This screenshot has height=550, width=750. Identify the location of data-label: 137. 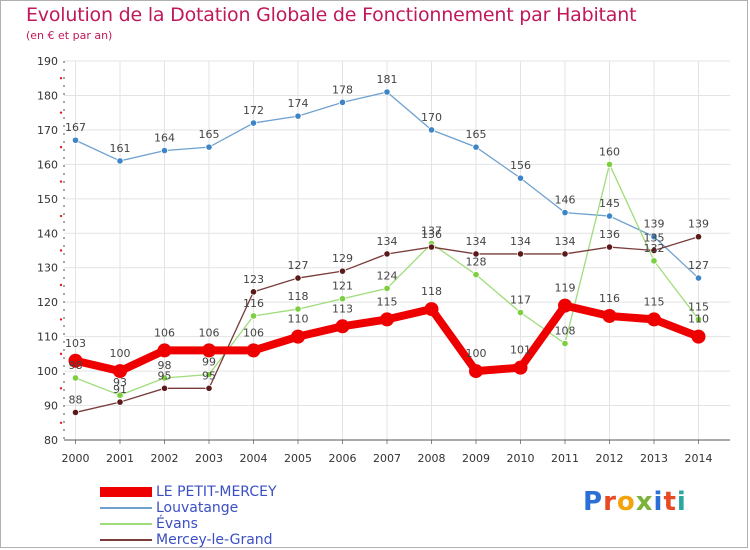
(431, 231).